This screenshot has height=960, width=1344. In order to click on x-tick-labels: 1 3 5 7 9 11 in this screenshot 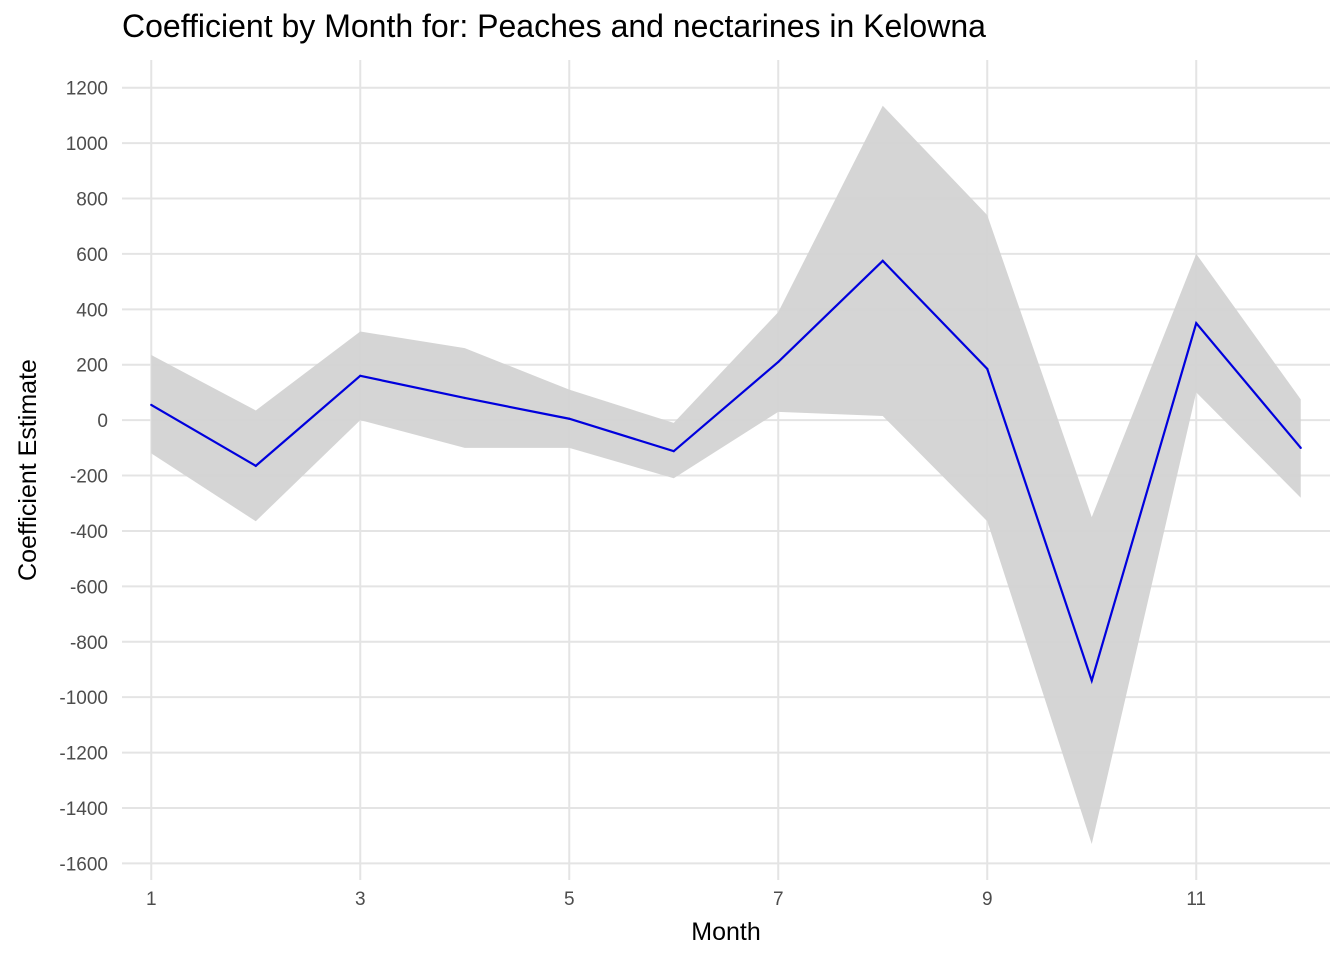, I will do `click(676, 899)`.